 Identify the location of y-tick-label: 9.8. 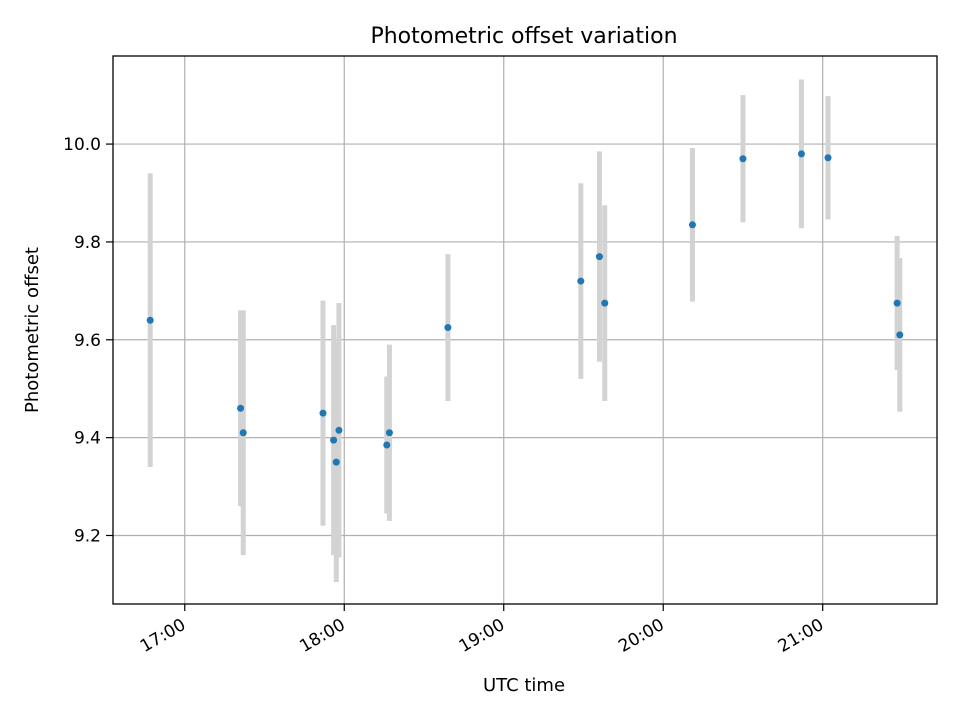
(87, 243).